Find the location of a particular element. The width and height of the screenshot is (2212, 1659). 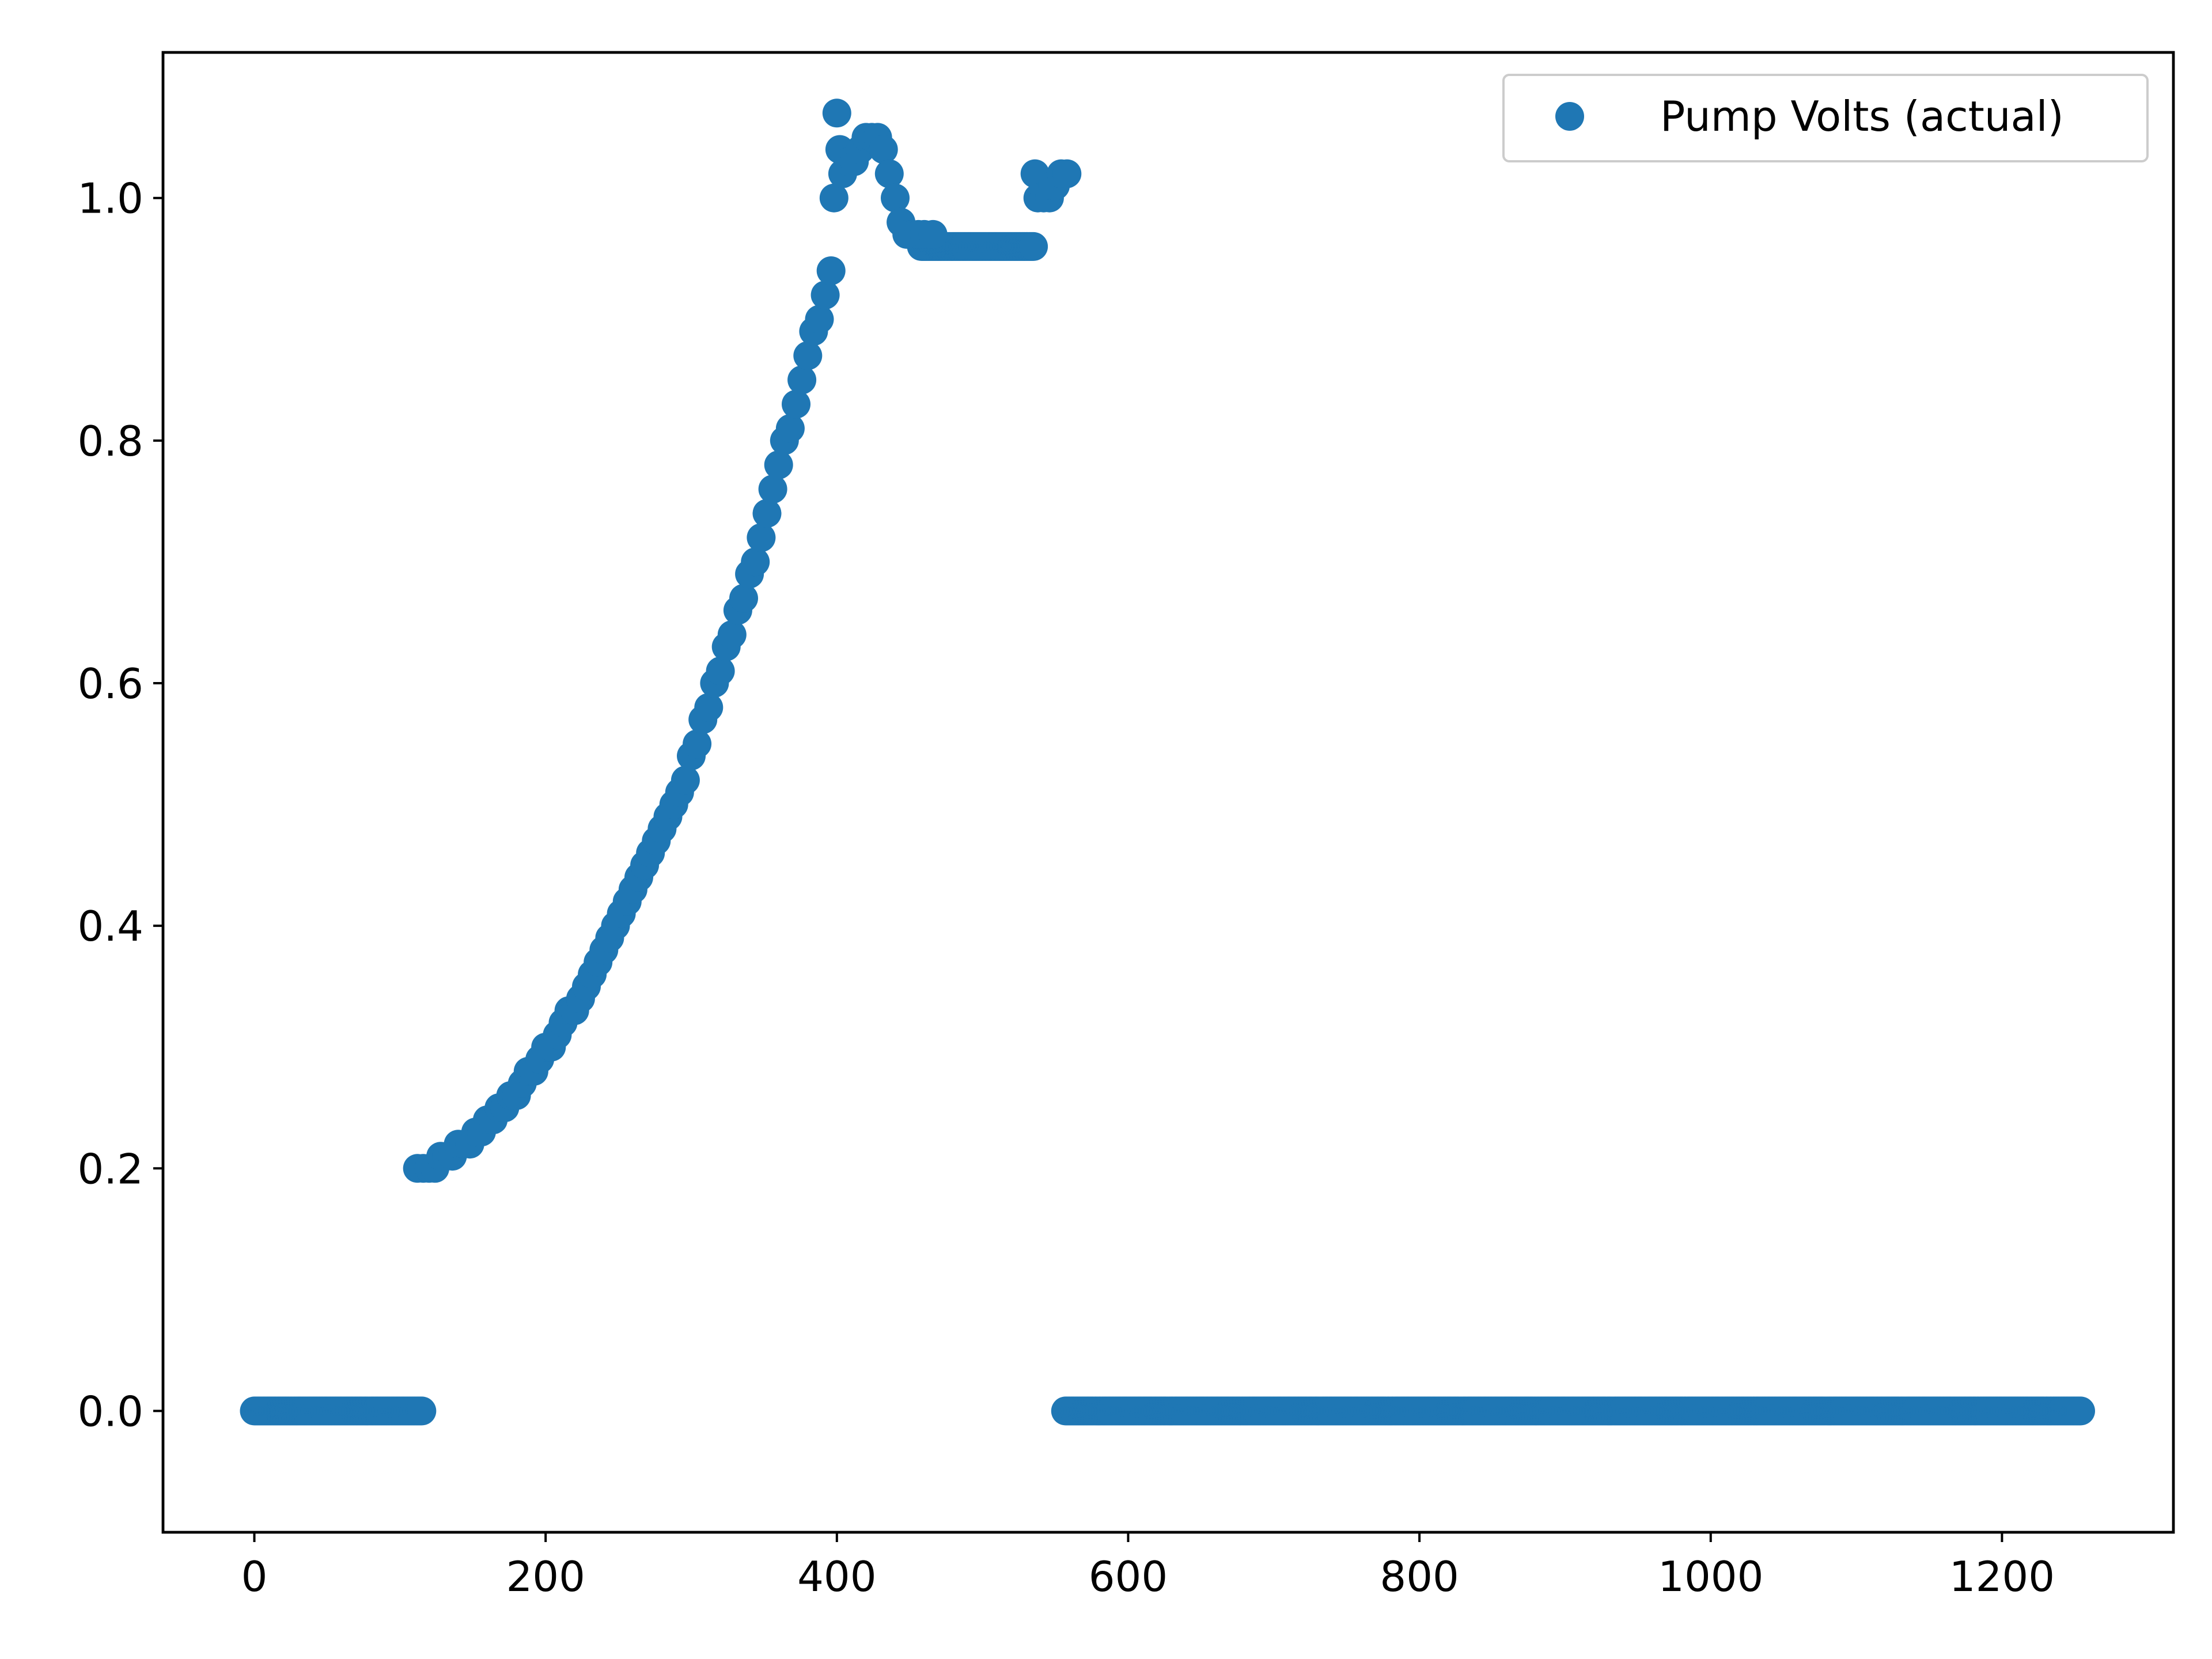

x-axis: 0 200 400 600 800 1000 1200 is located at coordinates (1148, 1566).